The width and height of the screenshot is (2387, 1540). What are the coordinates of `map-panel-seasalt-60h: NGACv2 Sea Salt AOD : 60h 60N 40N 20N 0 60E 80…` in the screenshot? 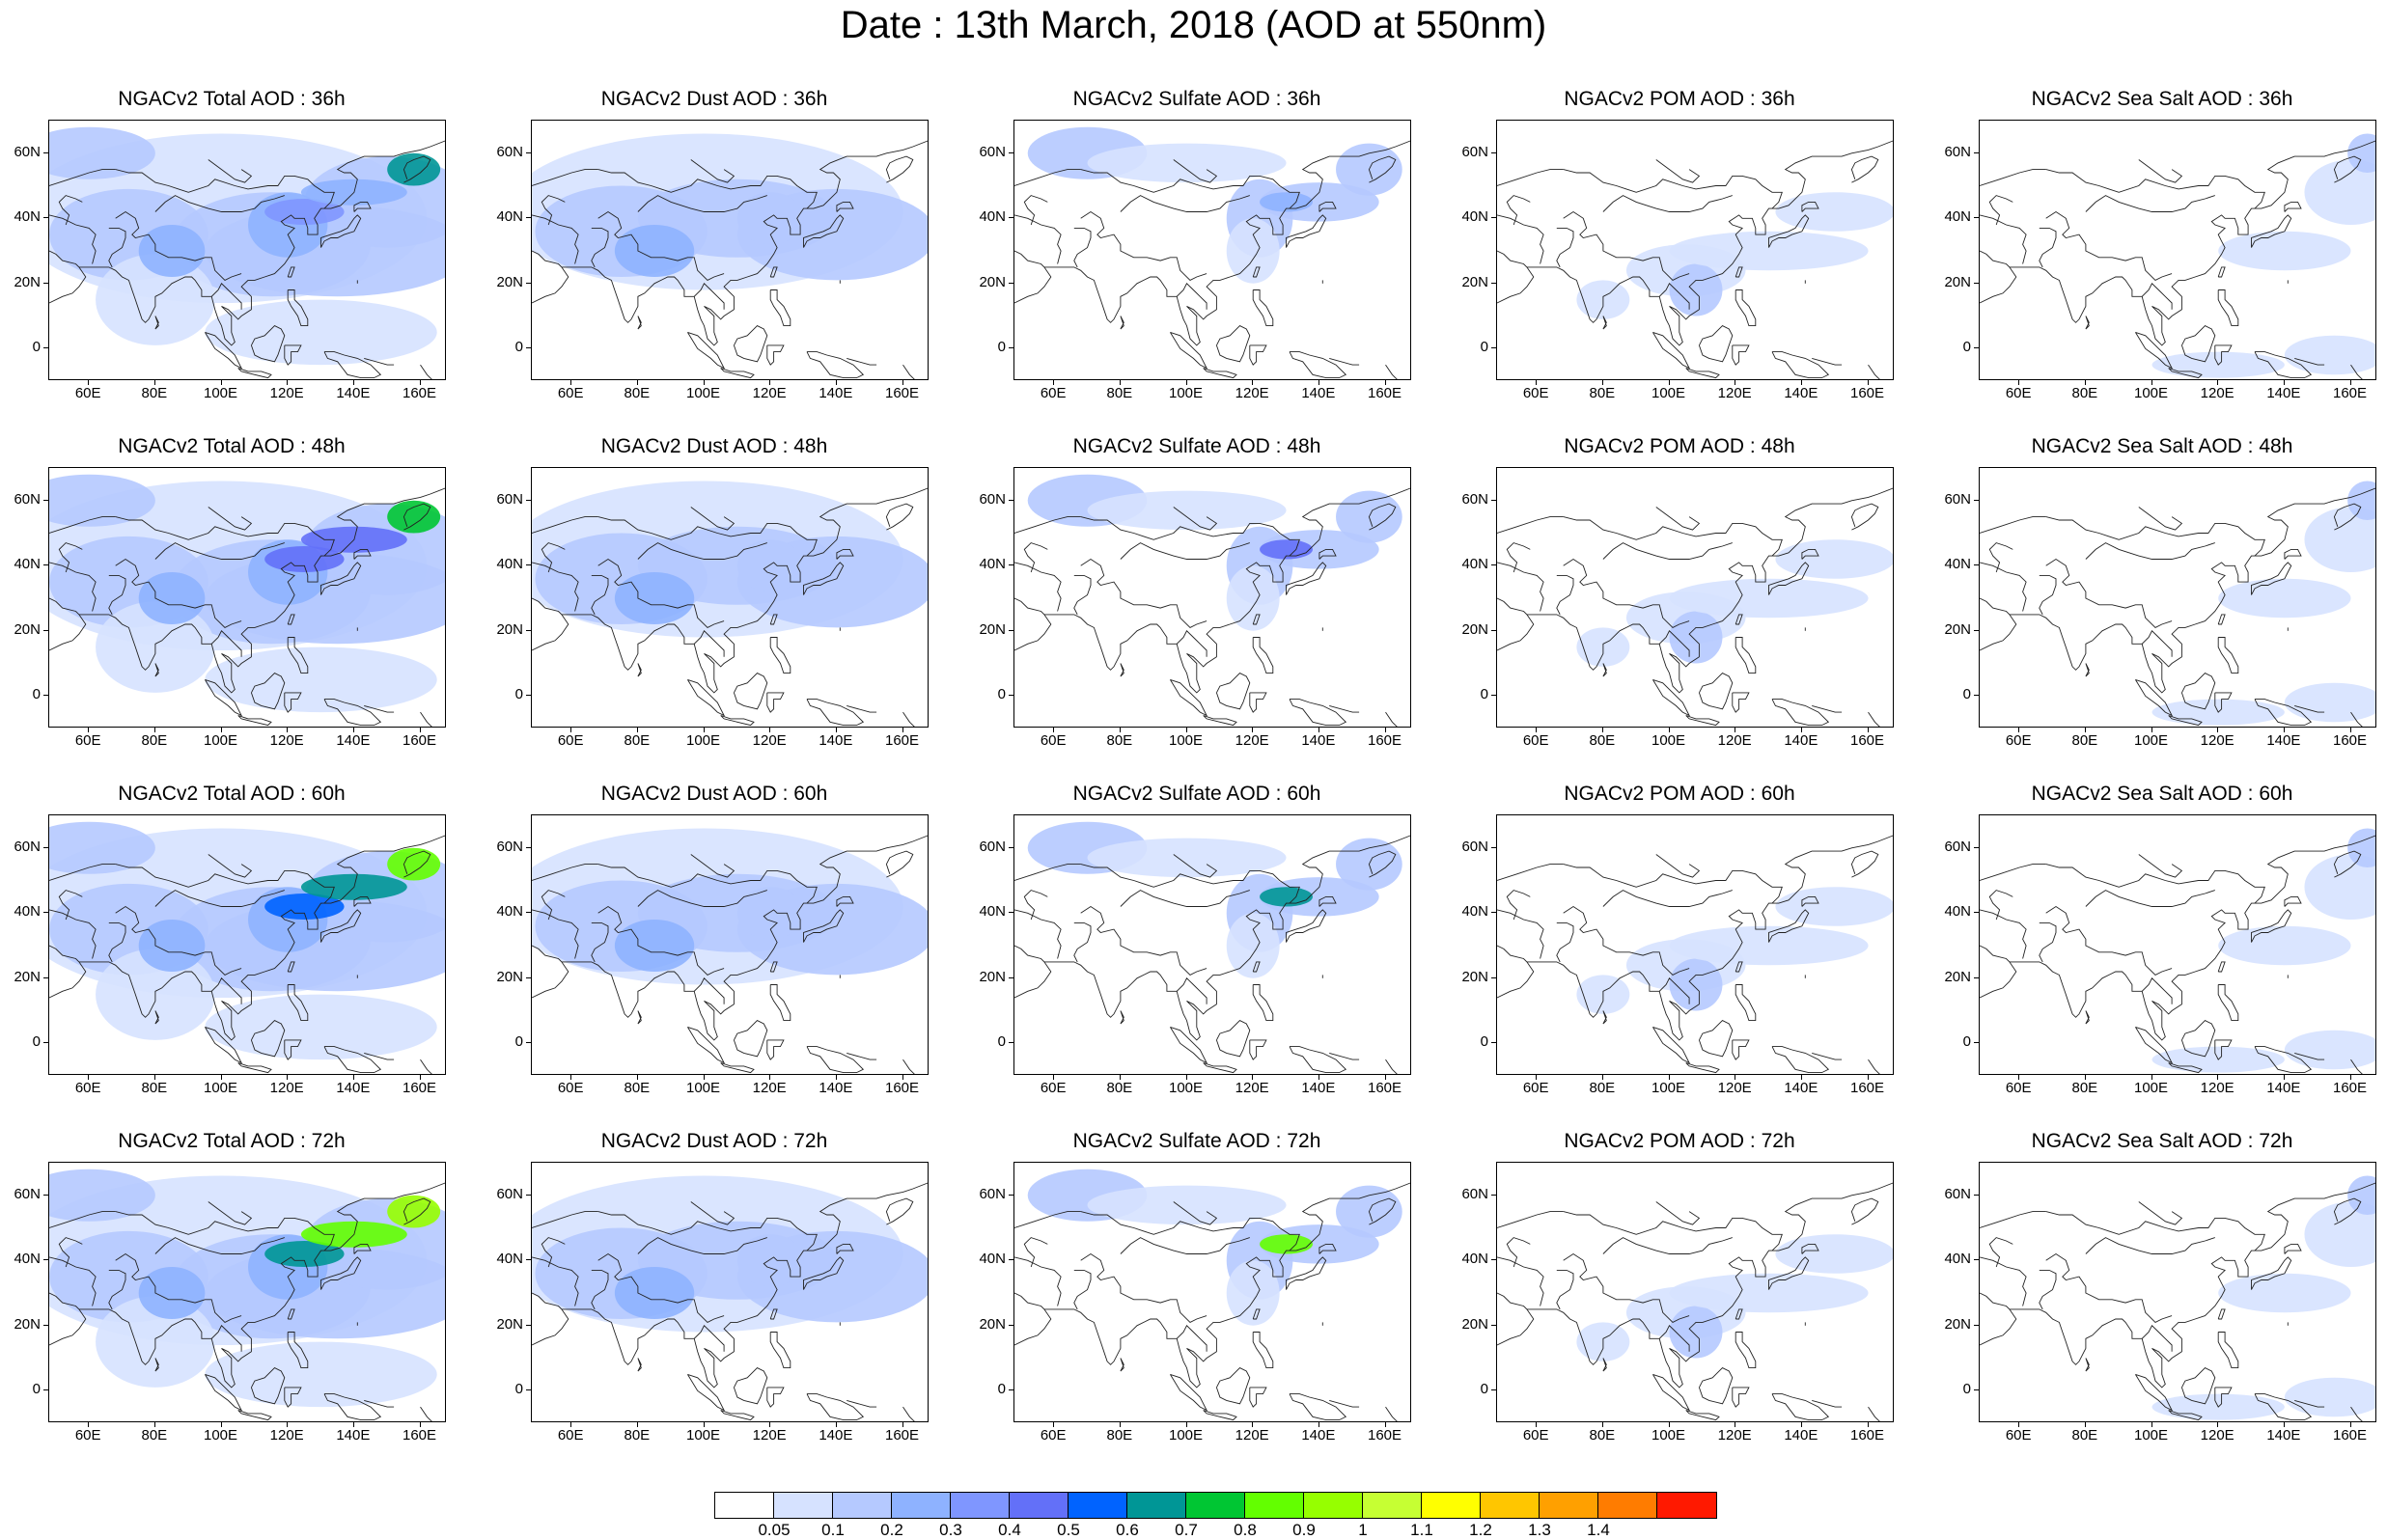 It's located at (2158, 946).